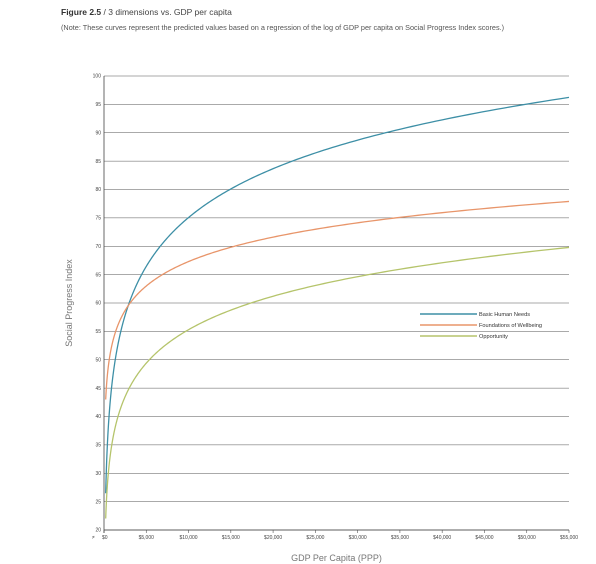  Describe the element at coordinates (98, 417) in the screenshot. I see `y-tick-label: 40` at that location.